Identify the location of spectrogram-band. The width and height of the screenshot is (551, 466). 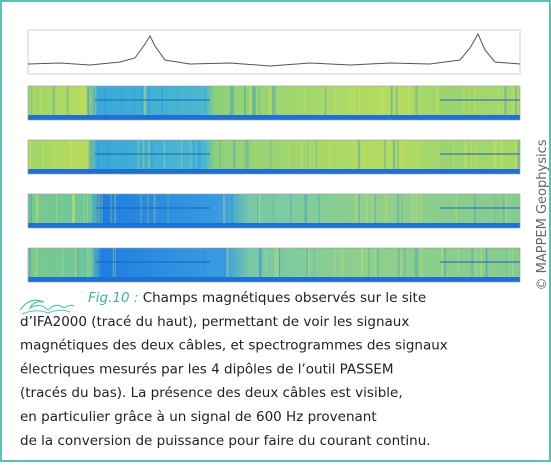
(274, 225).